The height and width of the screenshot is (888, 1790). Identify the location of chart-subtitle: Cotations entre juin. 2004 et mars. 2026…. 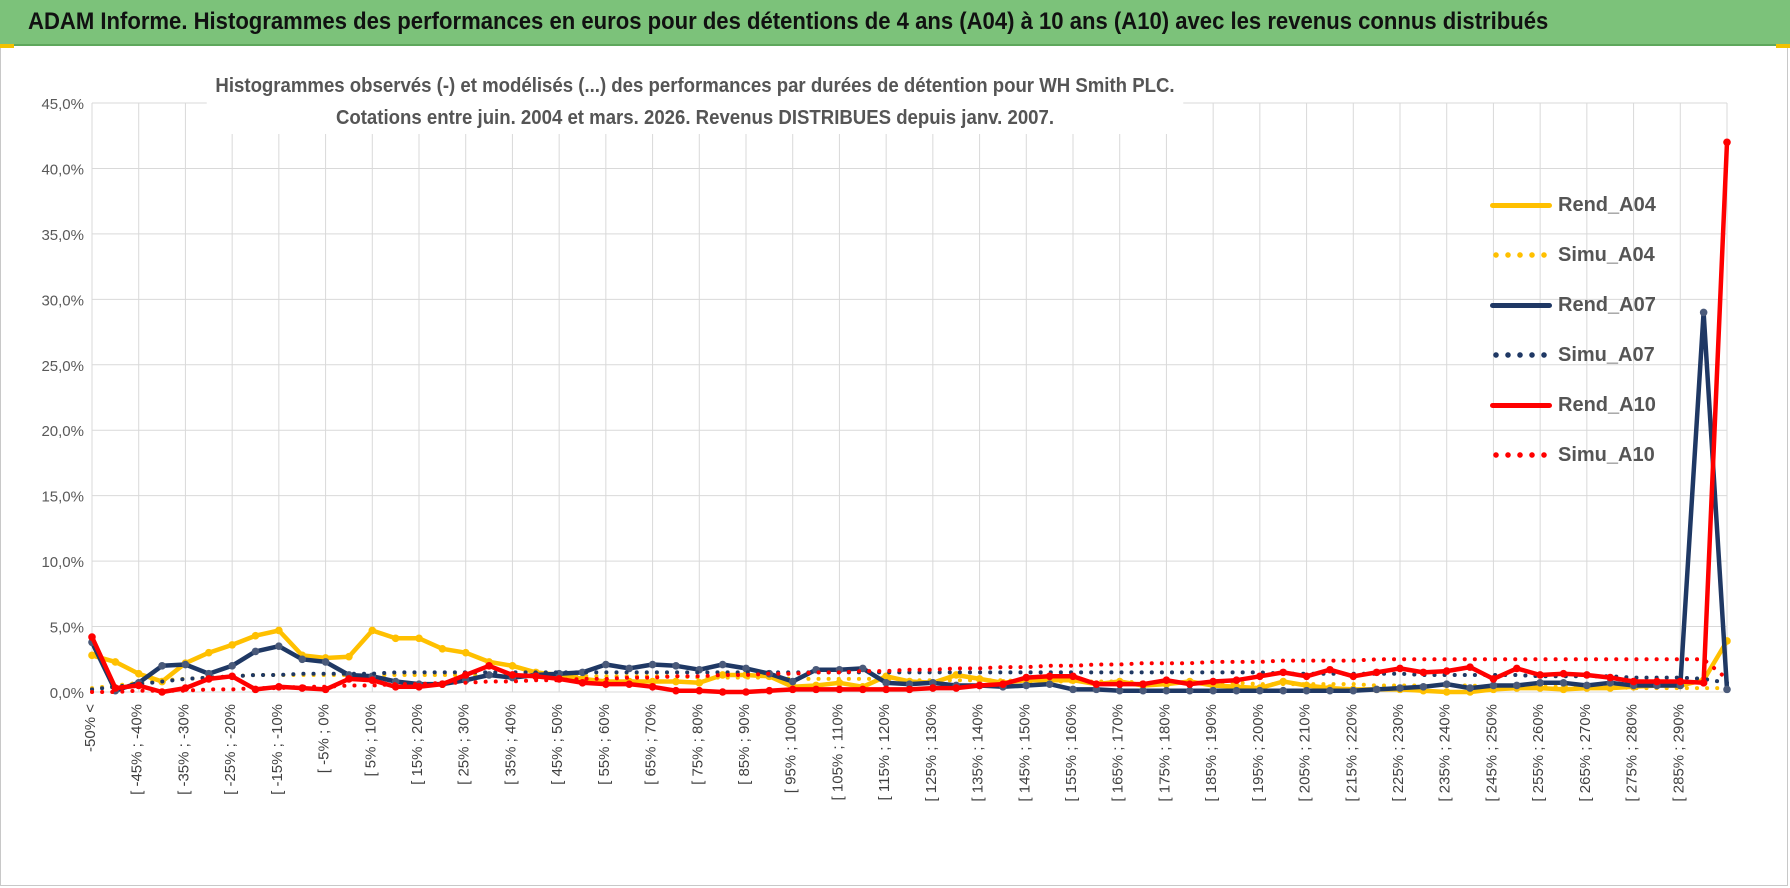
(695, 118).